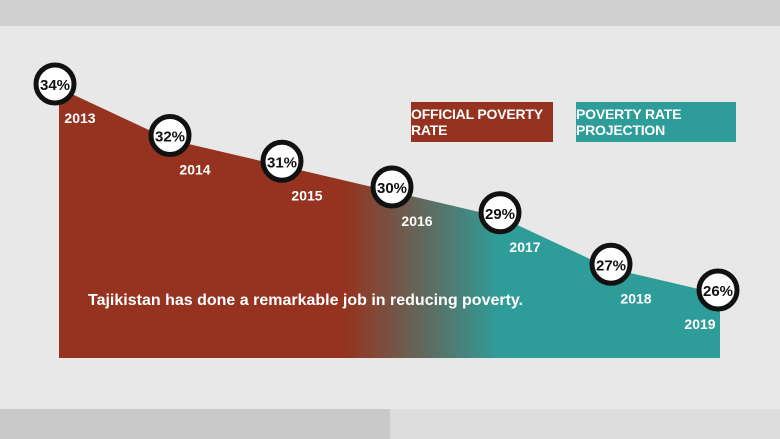  What do you see at coordinates (306, 195) in the screenshot?
I see `x-tick-label: 2015` at bounding box center [306, 195].